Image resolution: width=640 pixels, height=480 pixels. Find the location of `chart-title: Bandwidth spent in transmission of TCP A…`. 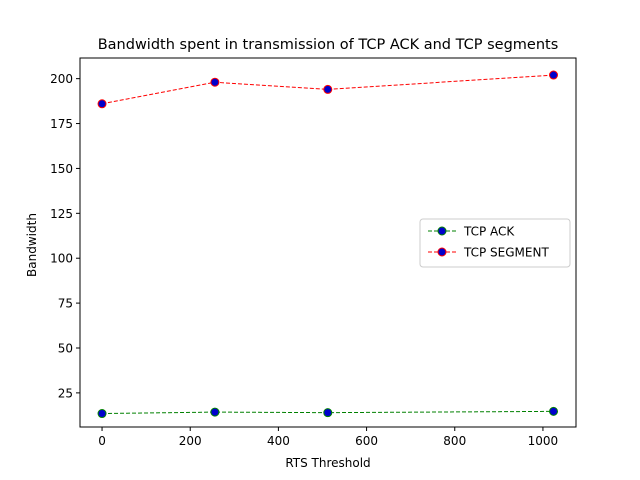

chart-title: Bandwidth spent in transmission of TCP A… is located at coordinates (328, 45).